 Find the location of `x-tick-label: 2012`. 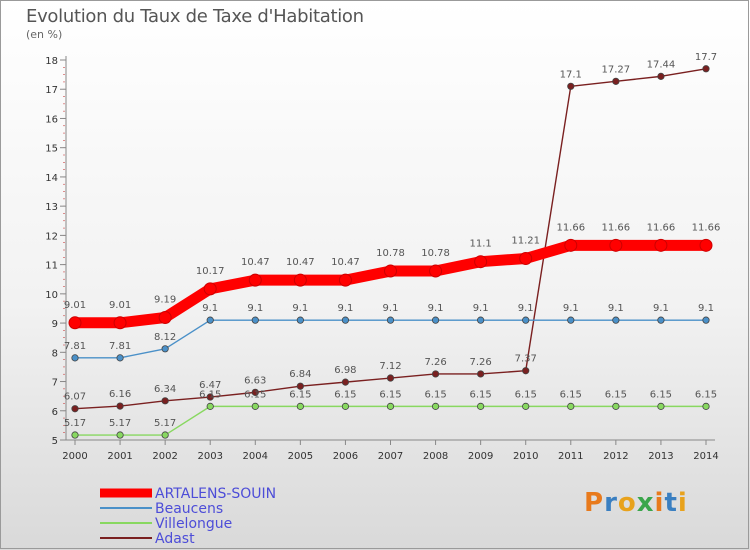

x-tick-label: 2012 is located at coordinates (615, 456).